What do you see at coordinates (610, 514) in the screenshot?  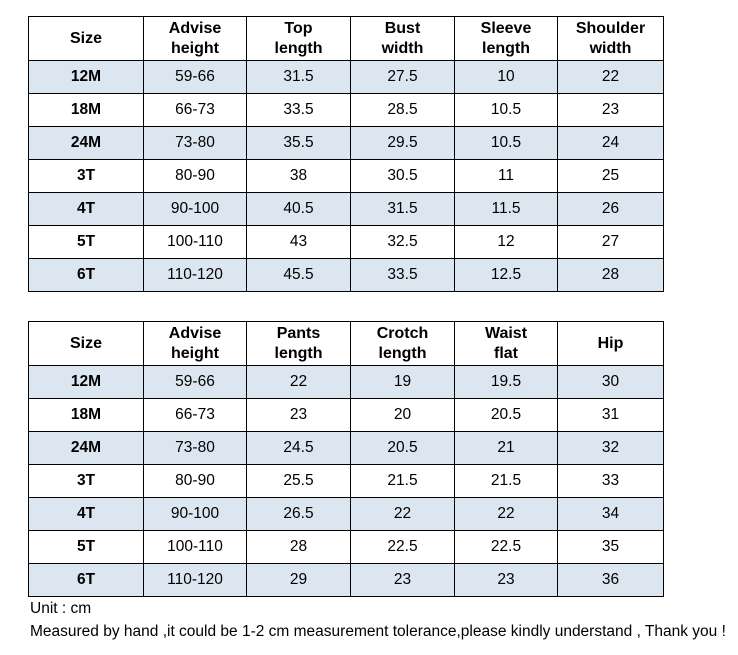 I see `table-cell: 34` at bounding box center [610, 514].